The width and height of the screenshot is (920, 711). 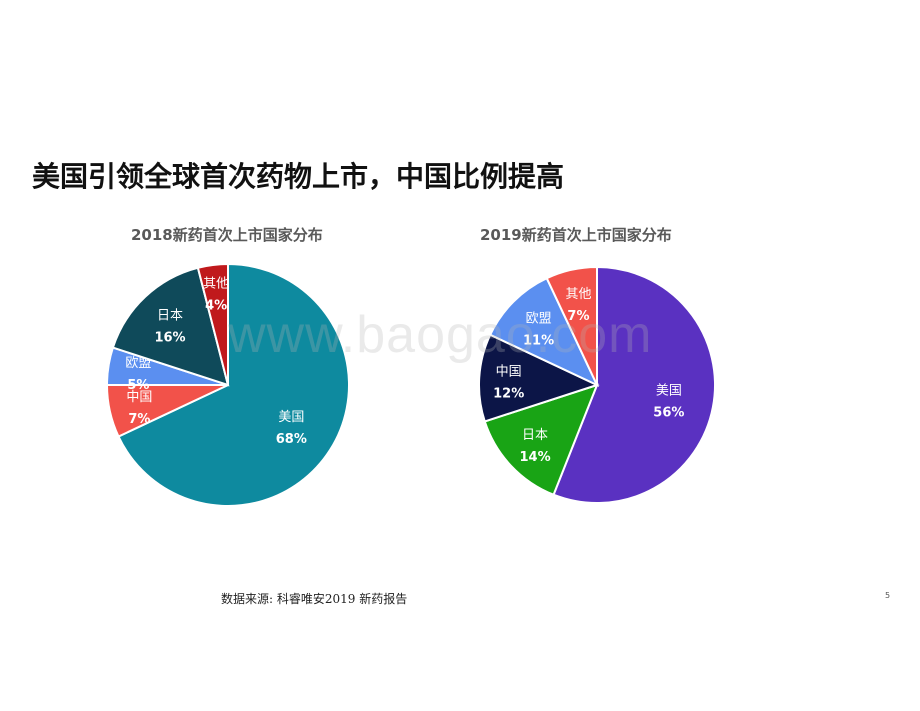 I want to click on slice-percent-label: 68%, so click(x=291, y=439).